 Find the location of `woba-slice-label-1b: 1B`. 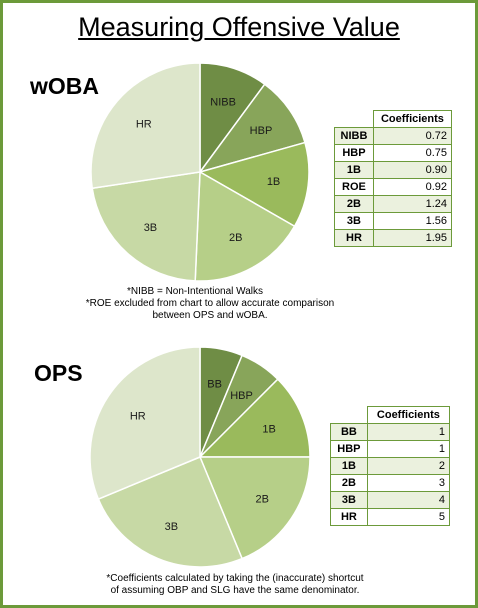

woba-slice-label-1b: 1B is located at coordinates (273, 182).